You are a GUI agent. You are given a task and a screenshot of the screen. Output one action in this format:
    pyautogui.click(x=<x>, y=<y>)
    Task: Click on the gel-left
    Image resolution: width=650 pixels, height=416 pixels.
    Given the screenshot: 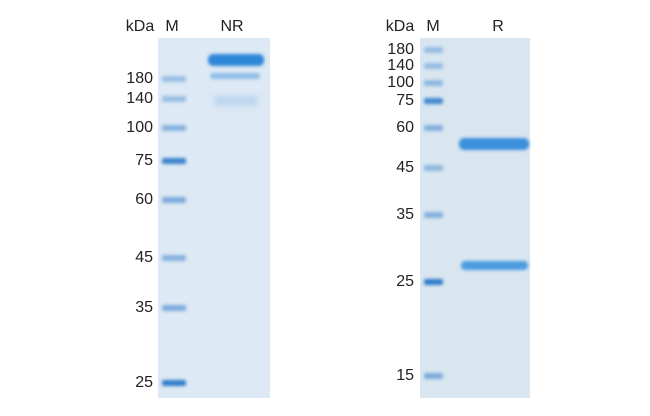 What is the action you would take?
    pyautogui.click(x=214, y=218)
    